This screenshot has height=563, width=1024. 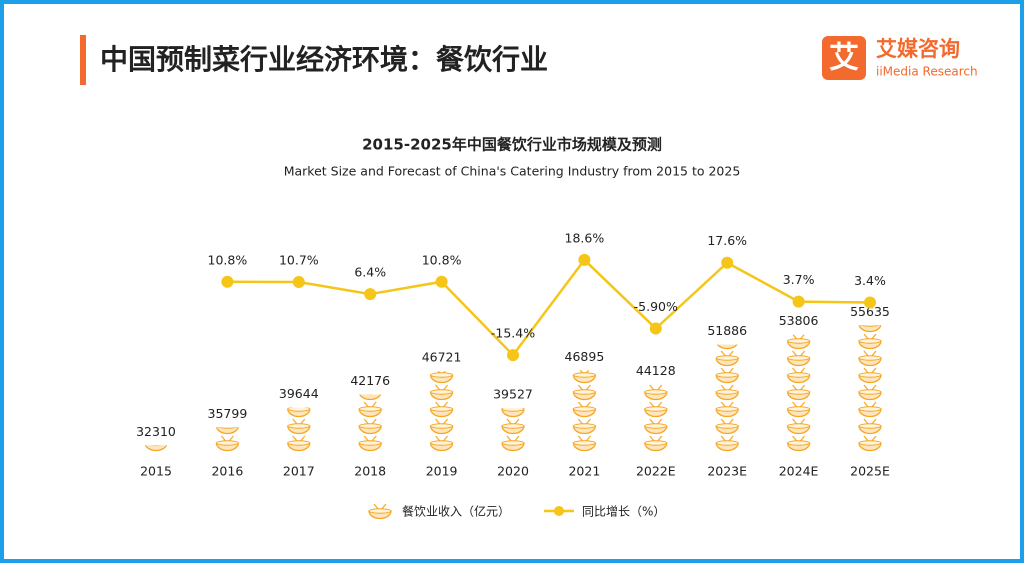 What do you see at coordinates (370, 380) in the screenshot?
I see `bar-value-label: 42176` at bounding box center [370, 380].